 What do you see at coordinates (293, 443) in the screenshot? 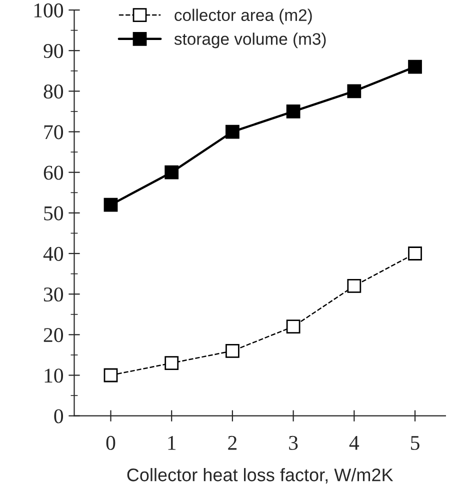
I see `x-tick-label: 3` at bounding box center [293, 443].